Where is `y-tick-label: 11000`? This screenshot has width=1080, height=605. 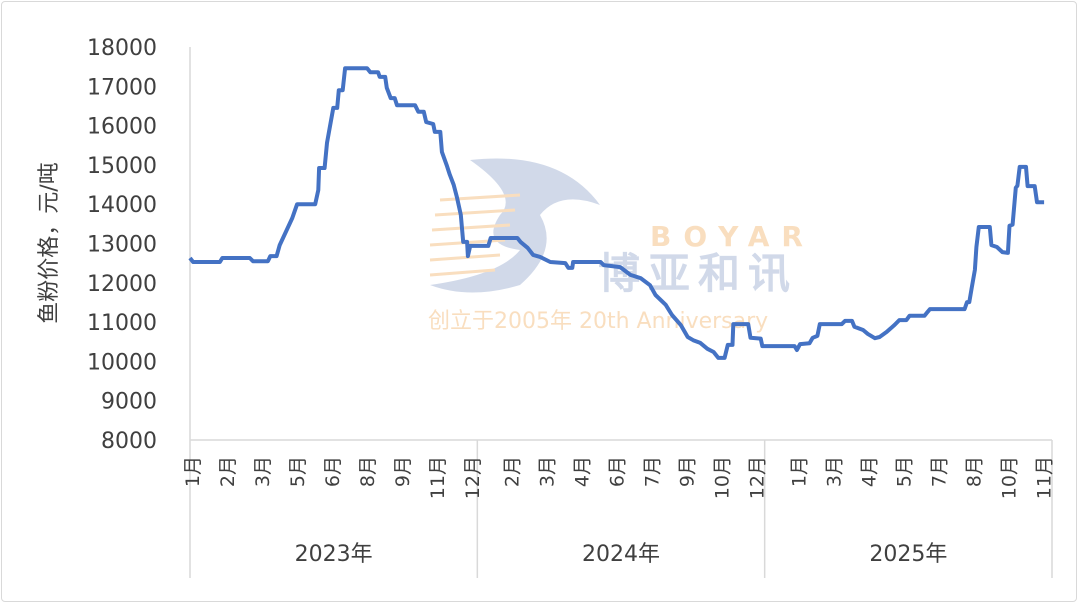 y-tick-label: 11000 is located at coordinates (122, 323).